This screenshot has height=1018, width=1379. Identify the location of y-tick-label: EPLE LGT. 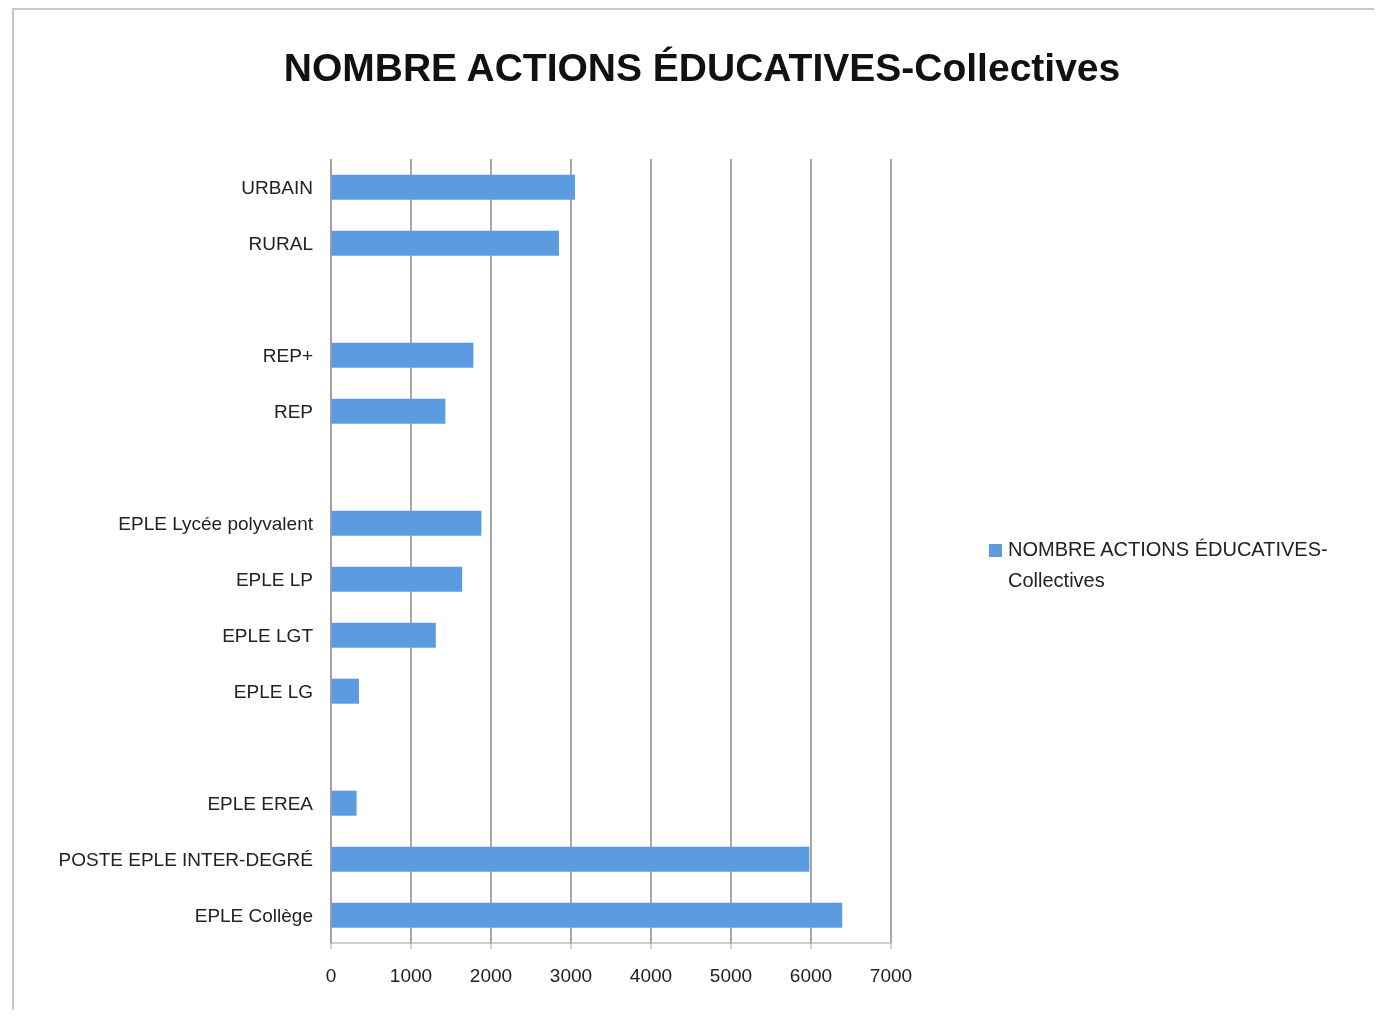
(268, 635).